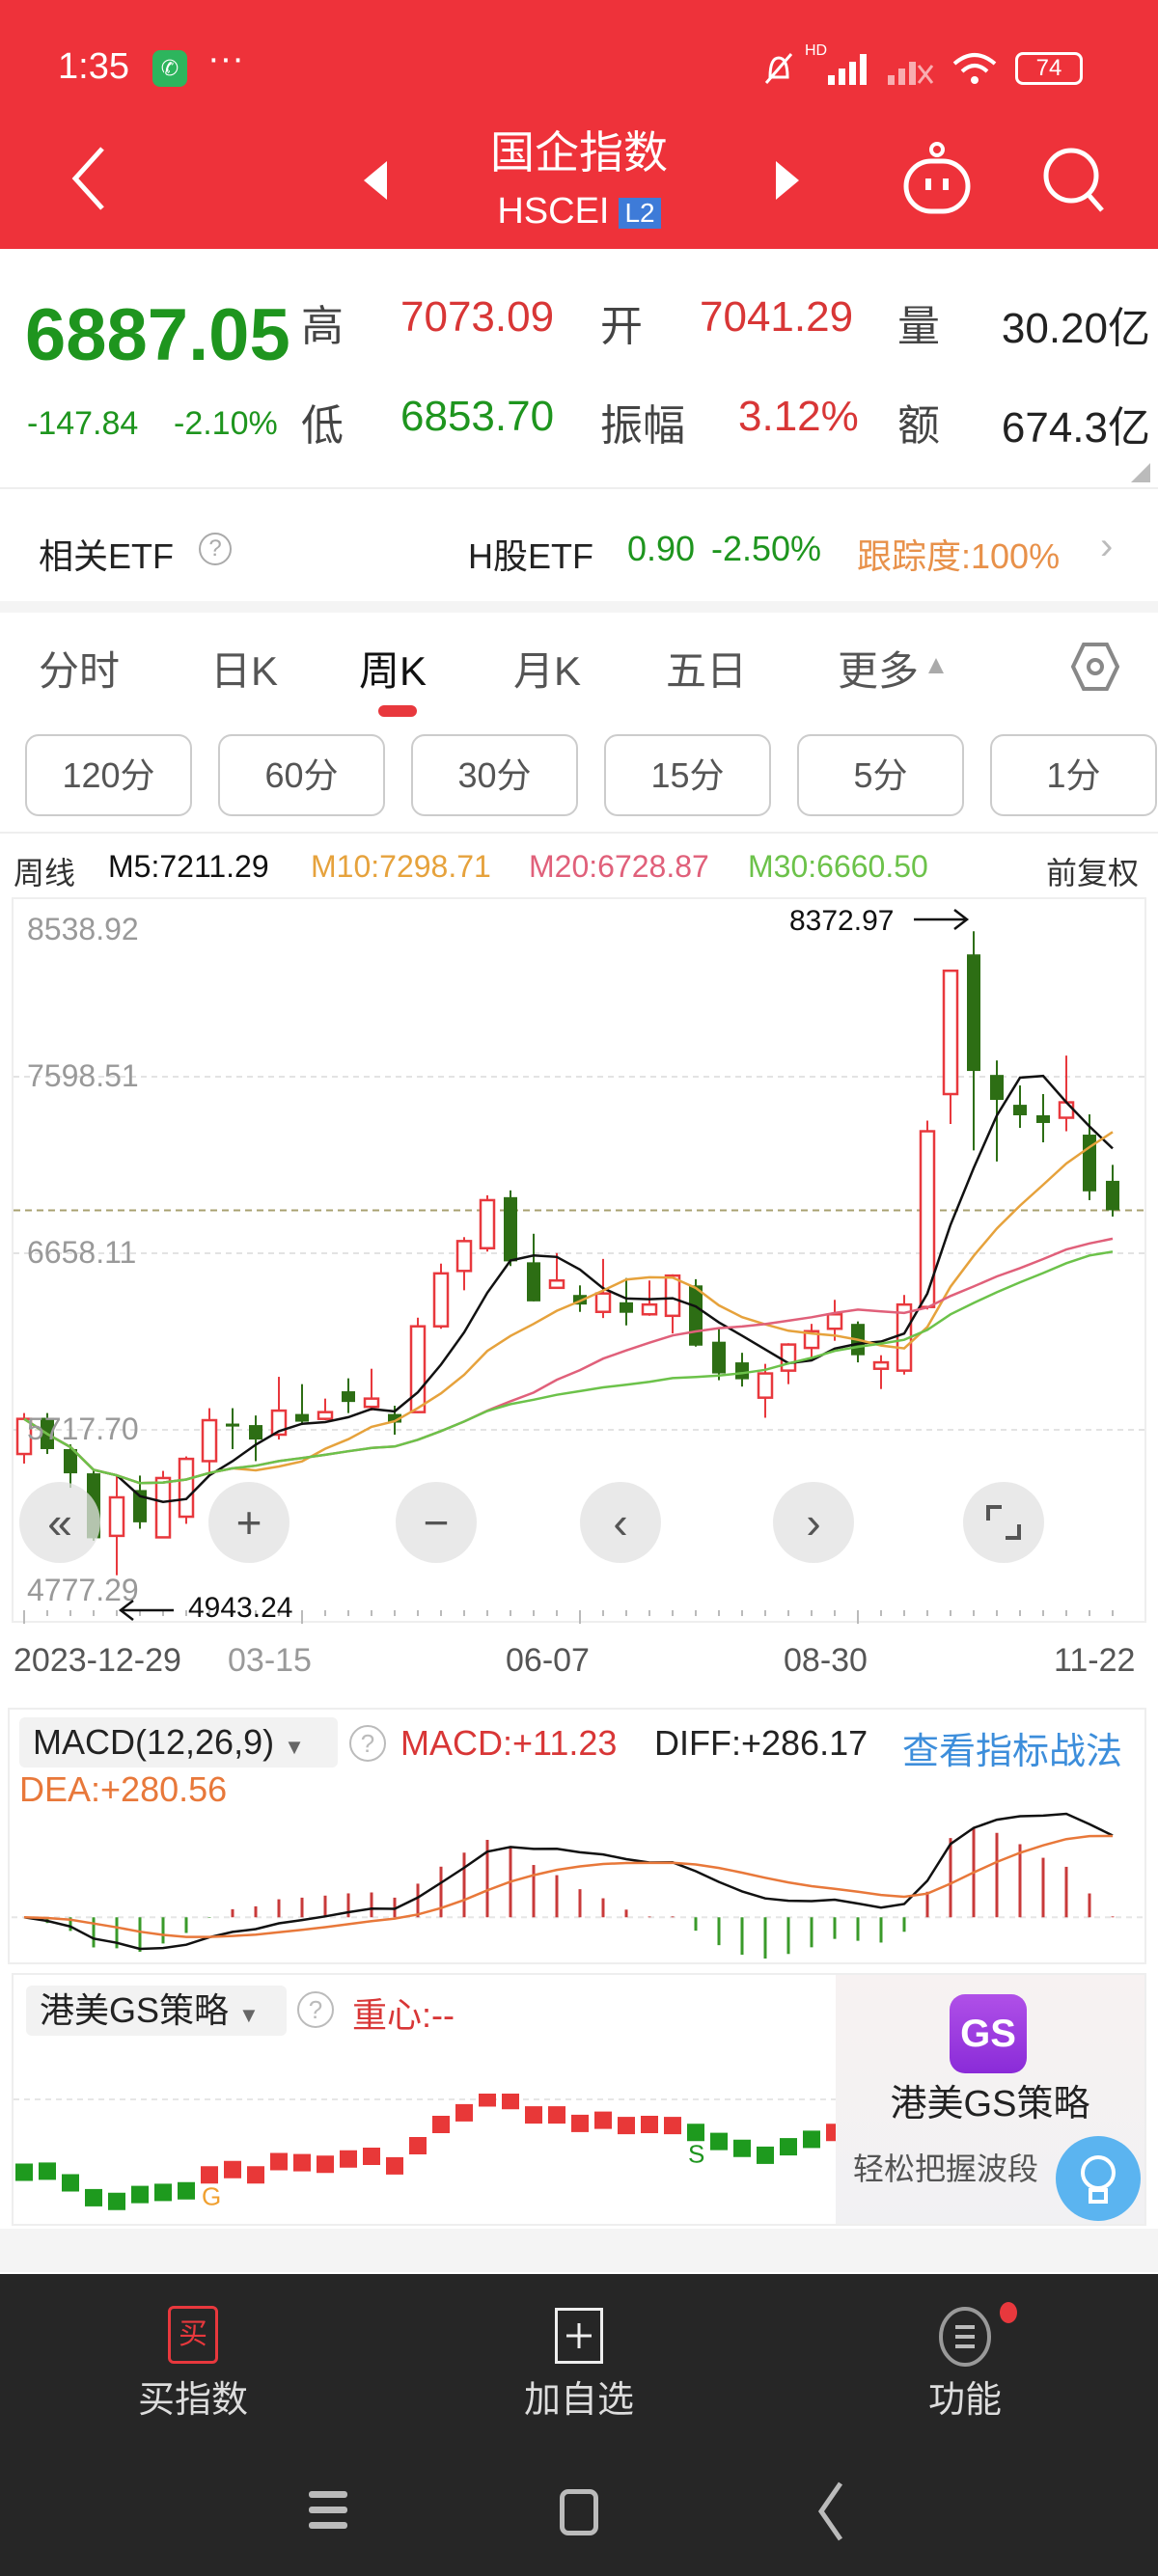 This screenshot has width=1158, height=2576. I want to click on x-tick-label: 08-30, so click(826, 1661).